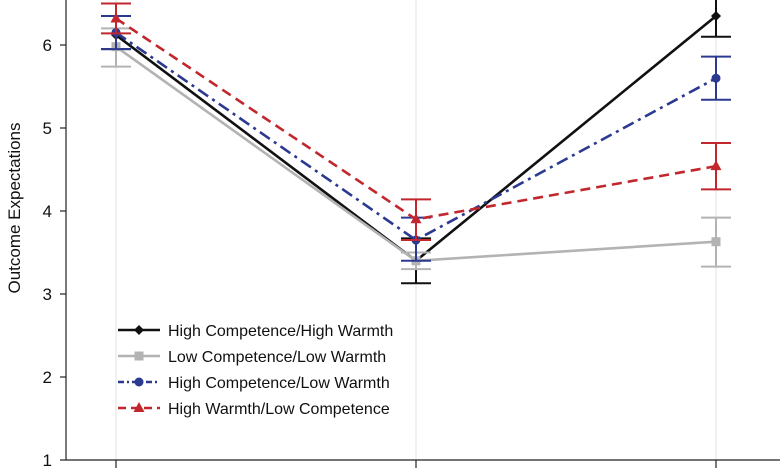  I want to click on x-axis, so click(423, 463).